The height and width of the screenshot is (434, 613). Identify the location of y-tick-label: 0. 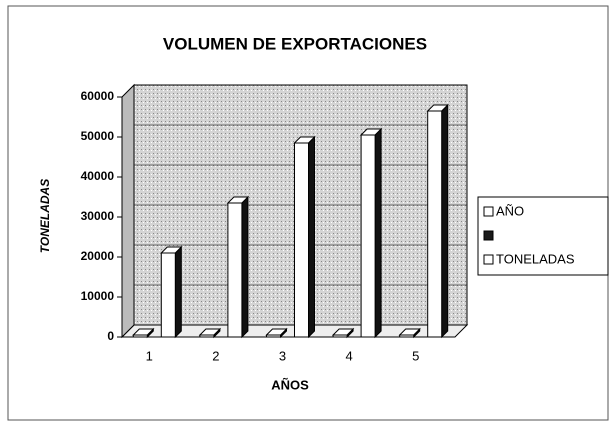
(110, 336).